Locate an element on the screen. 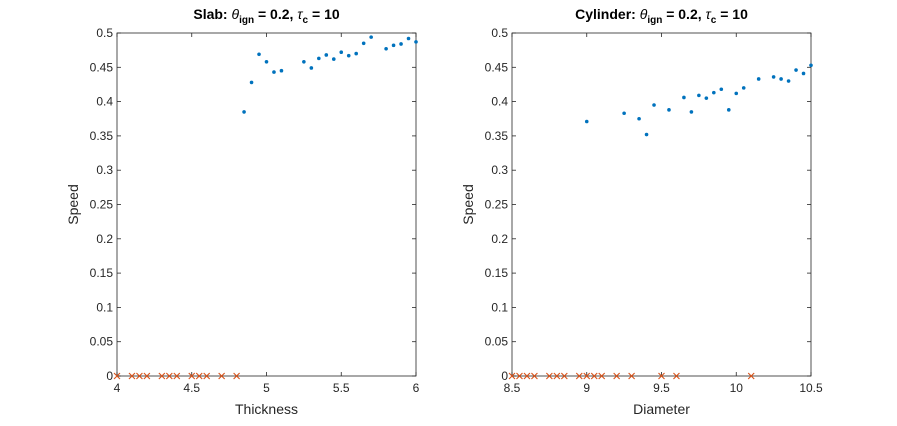 The height and width of the screenshot is (426, 897). title-prefix: Cylinder: is located at coordinates (607, 14).